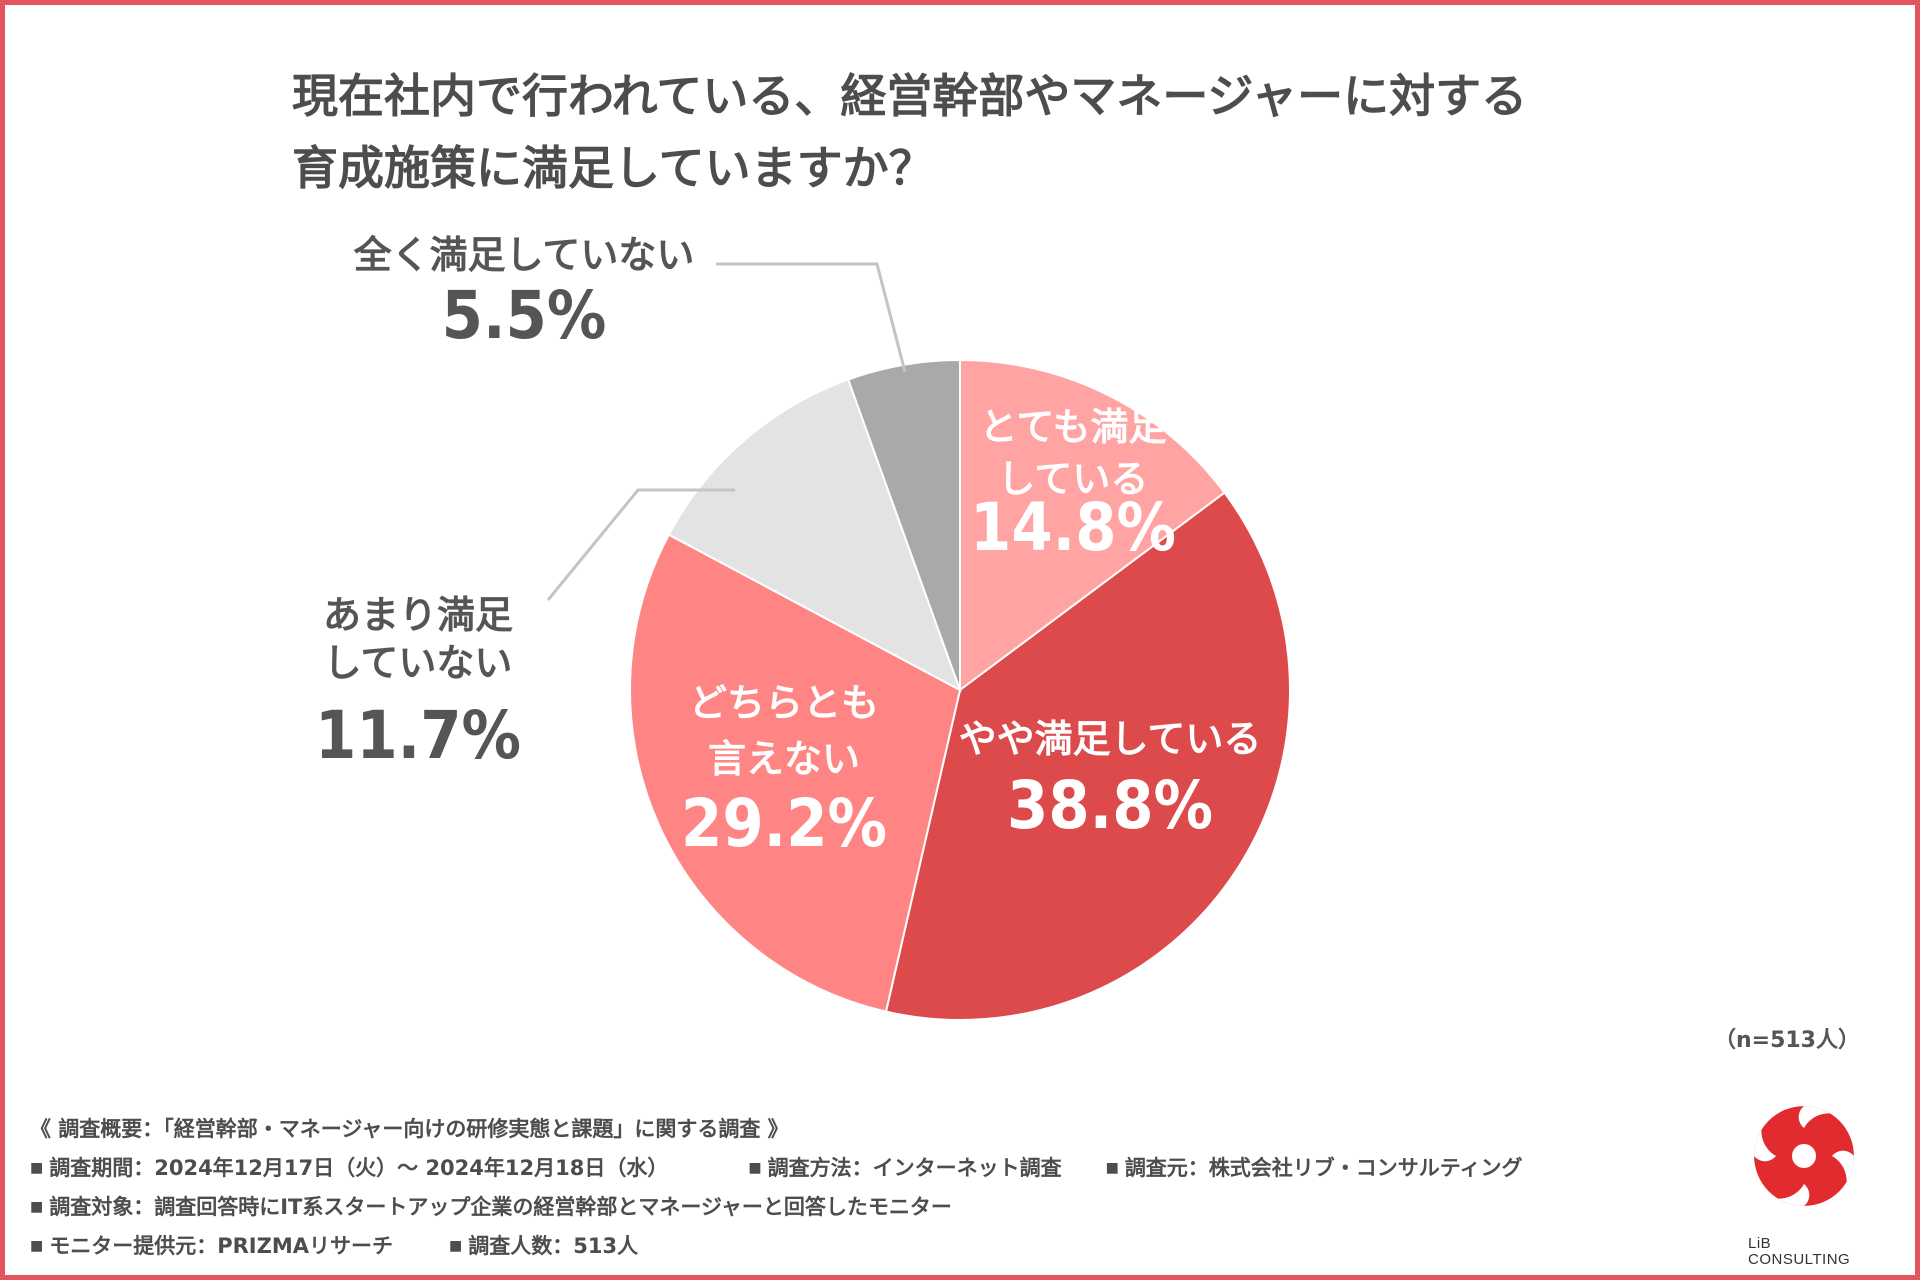 The image size is (1920, 1280). I want to click on slice-label-neutral: どちらとも, so click(784, 703).